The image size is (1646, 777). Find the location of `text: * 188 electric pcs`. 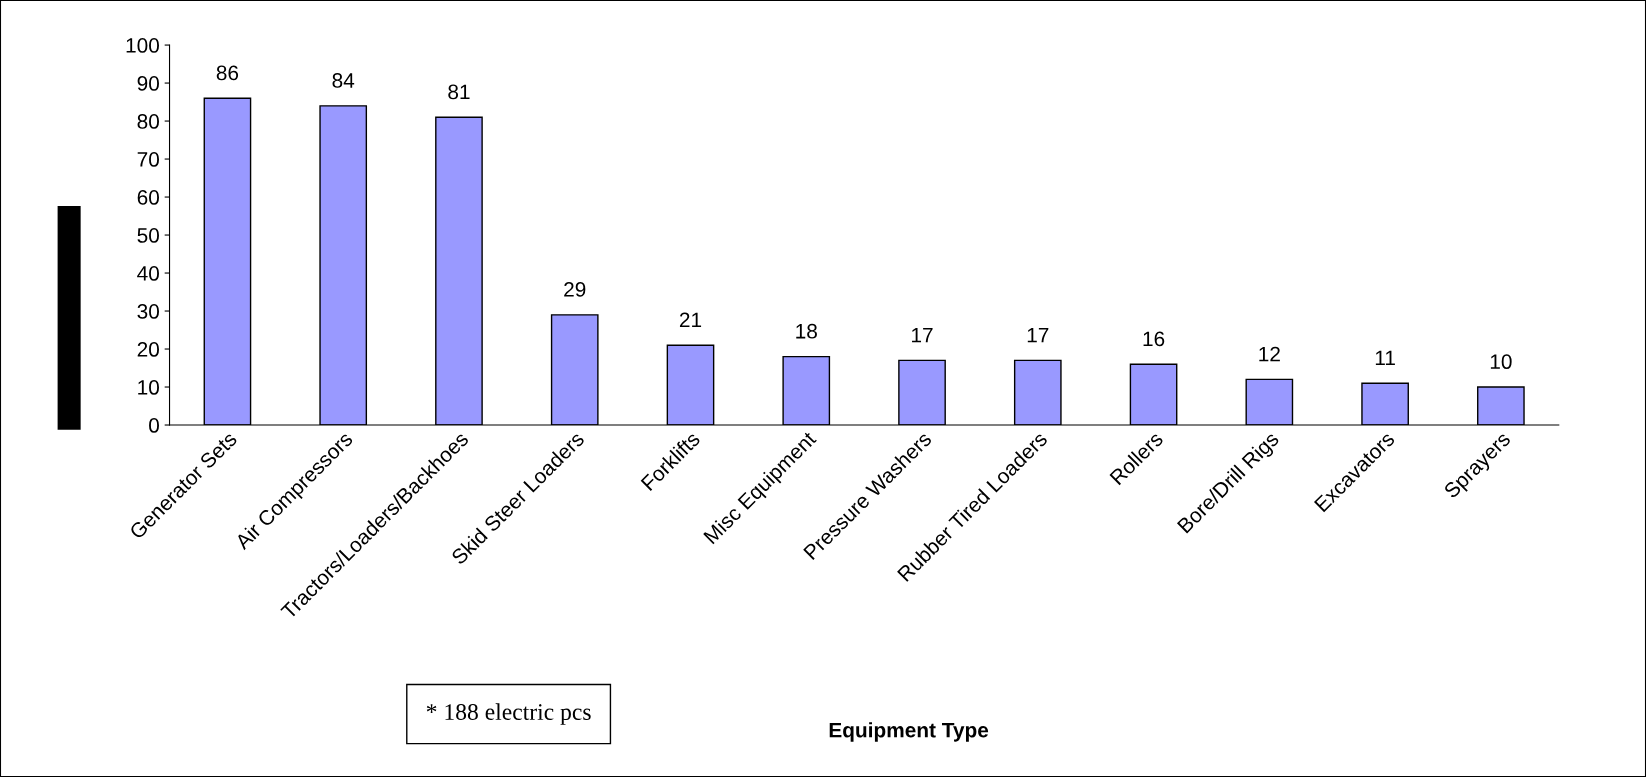

text: * 188 electric pcs is located at coordinates (508, 714).